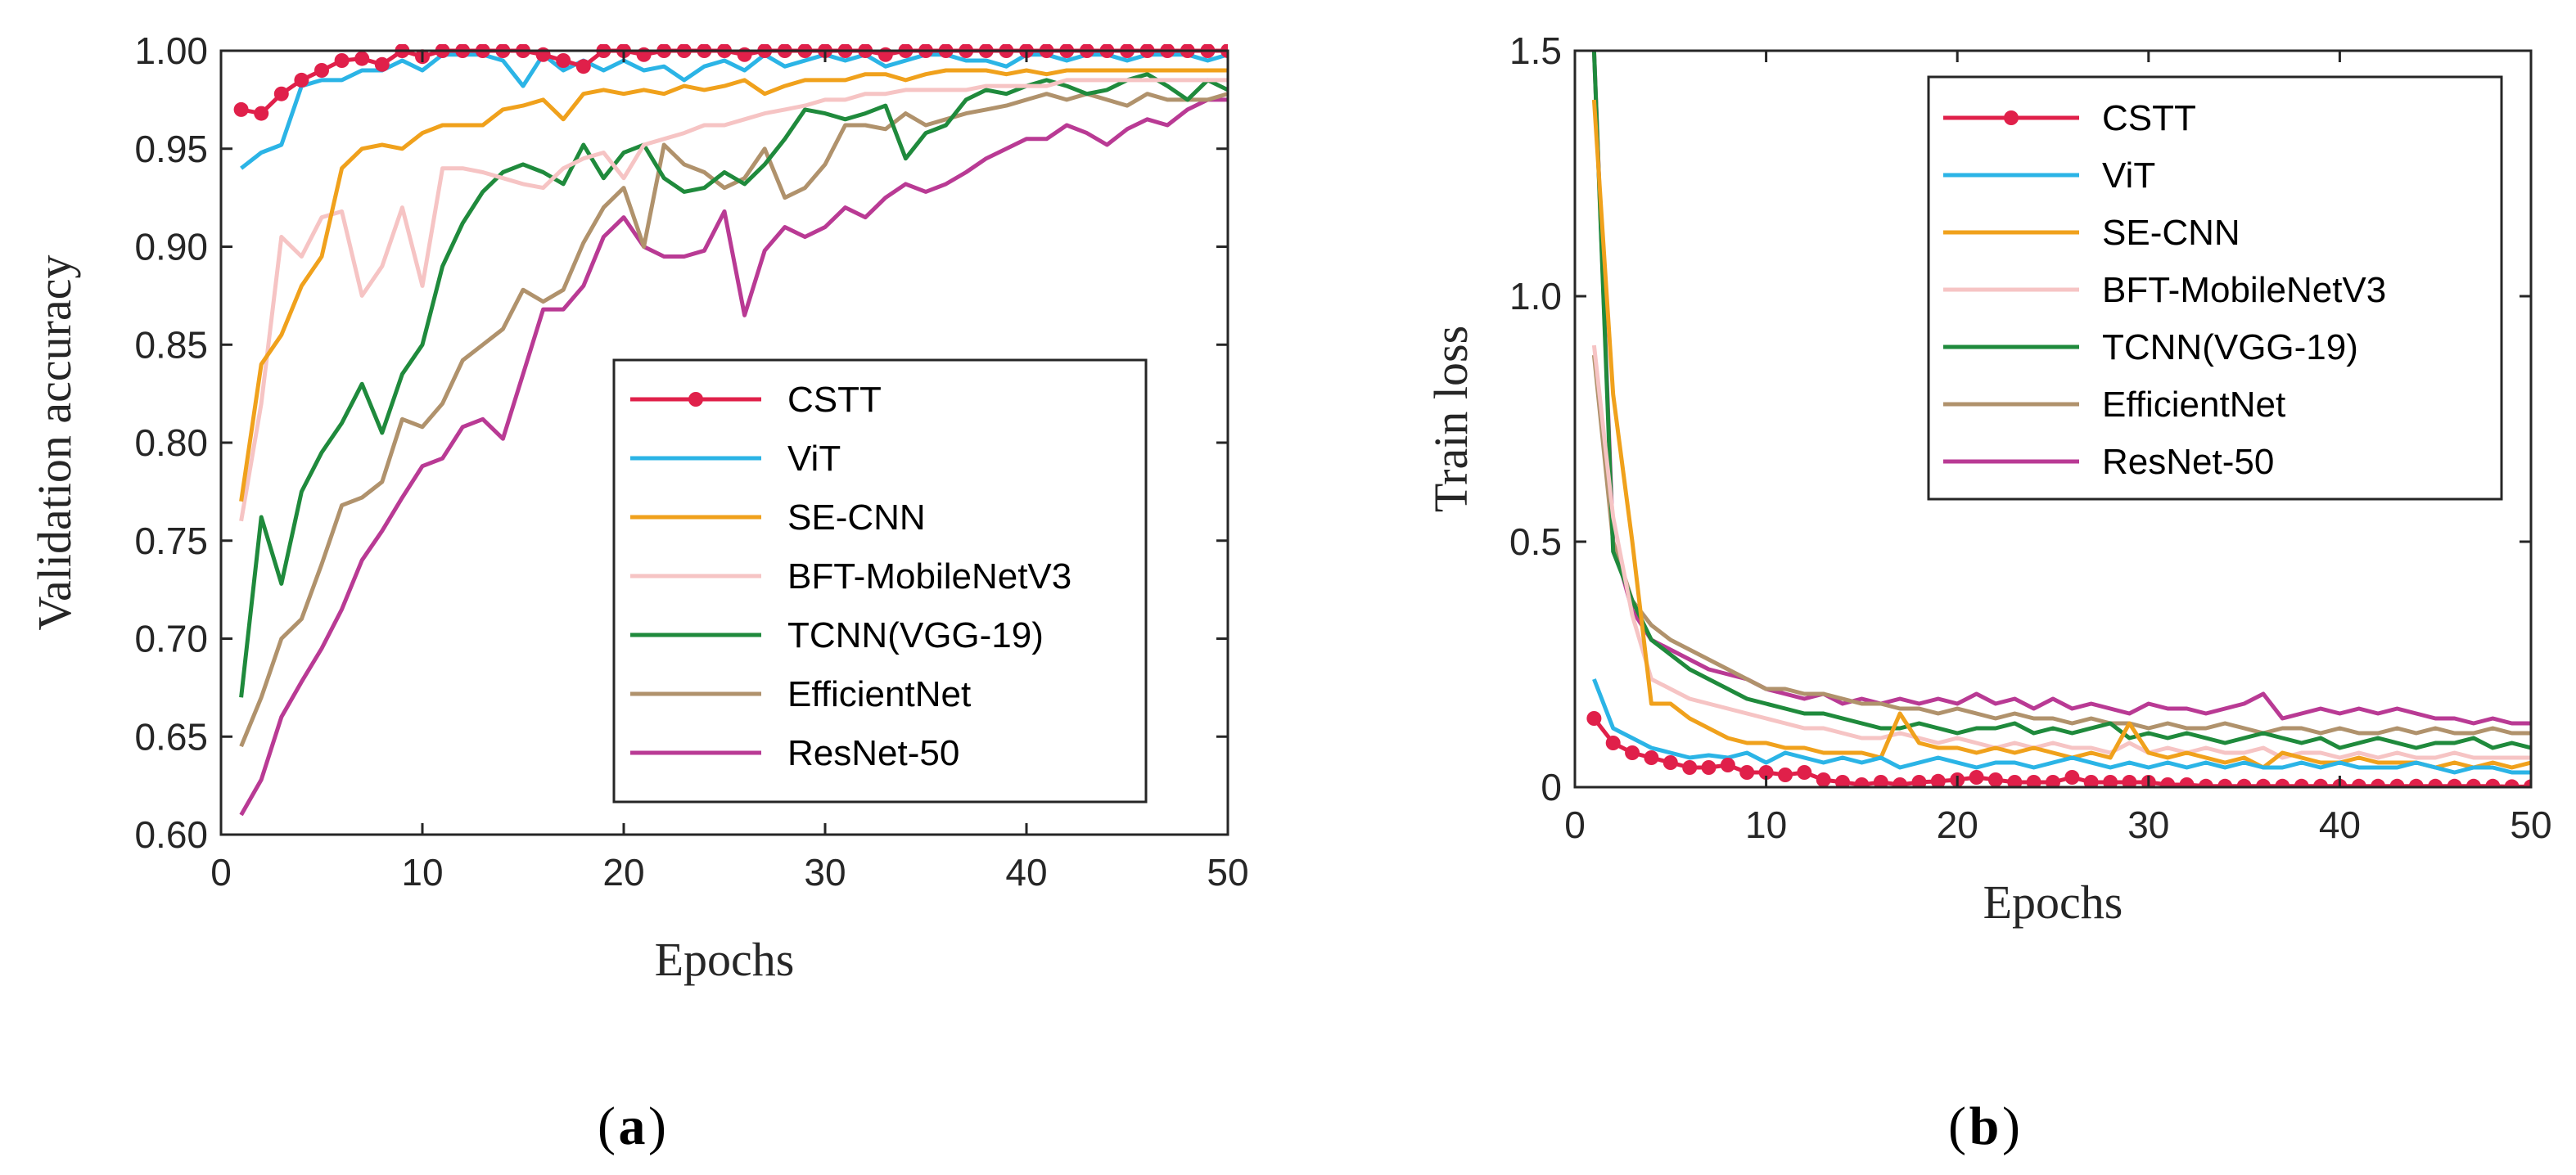  I want to click on panel-b-y-tick-label: 0.5, so click(1535, 541).